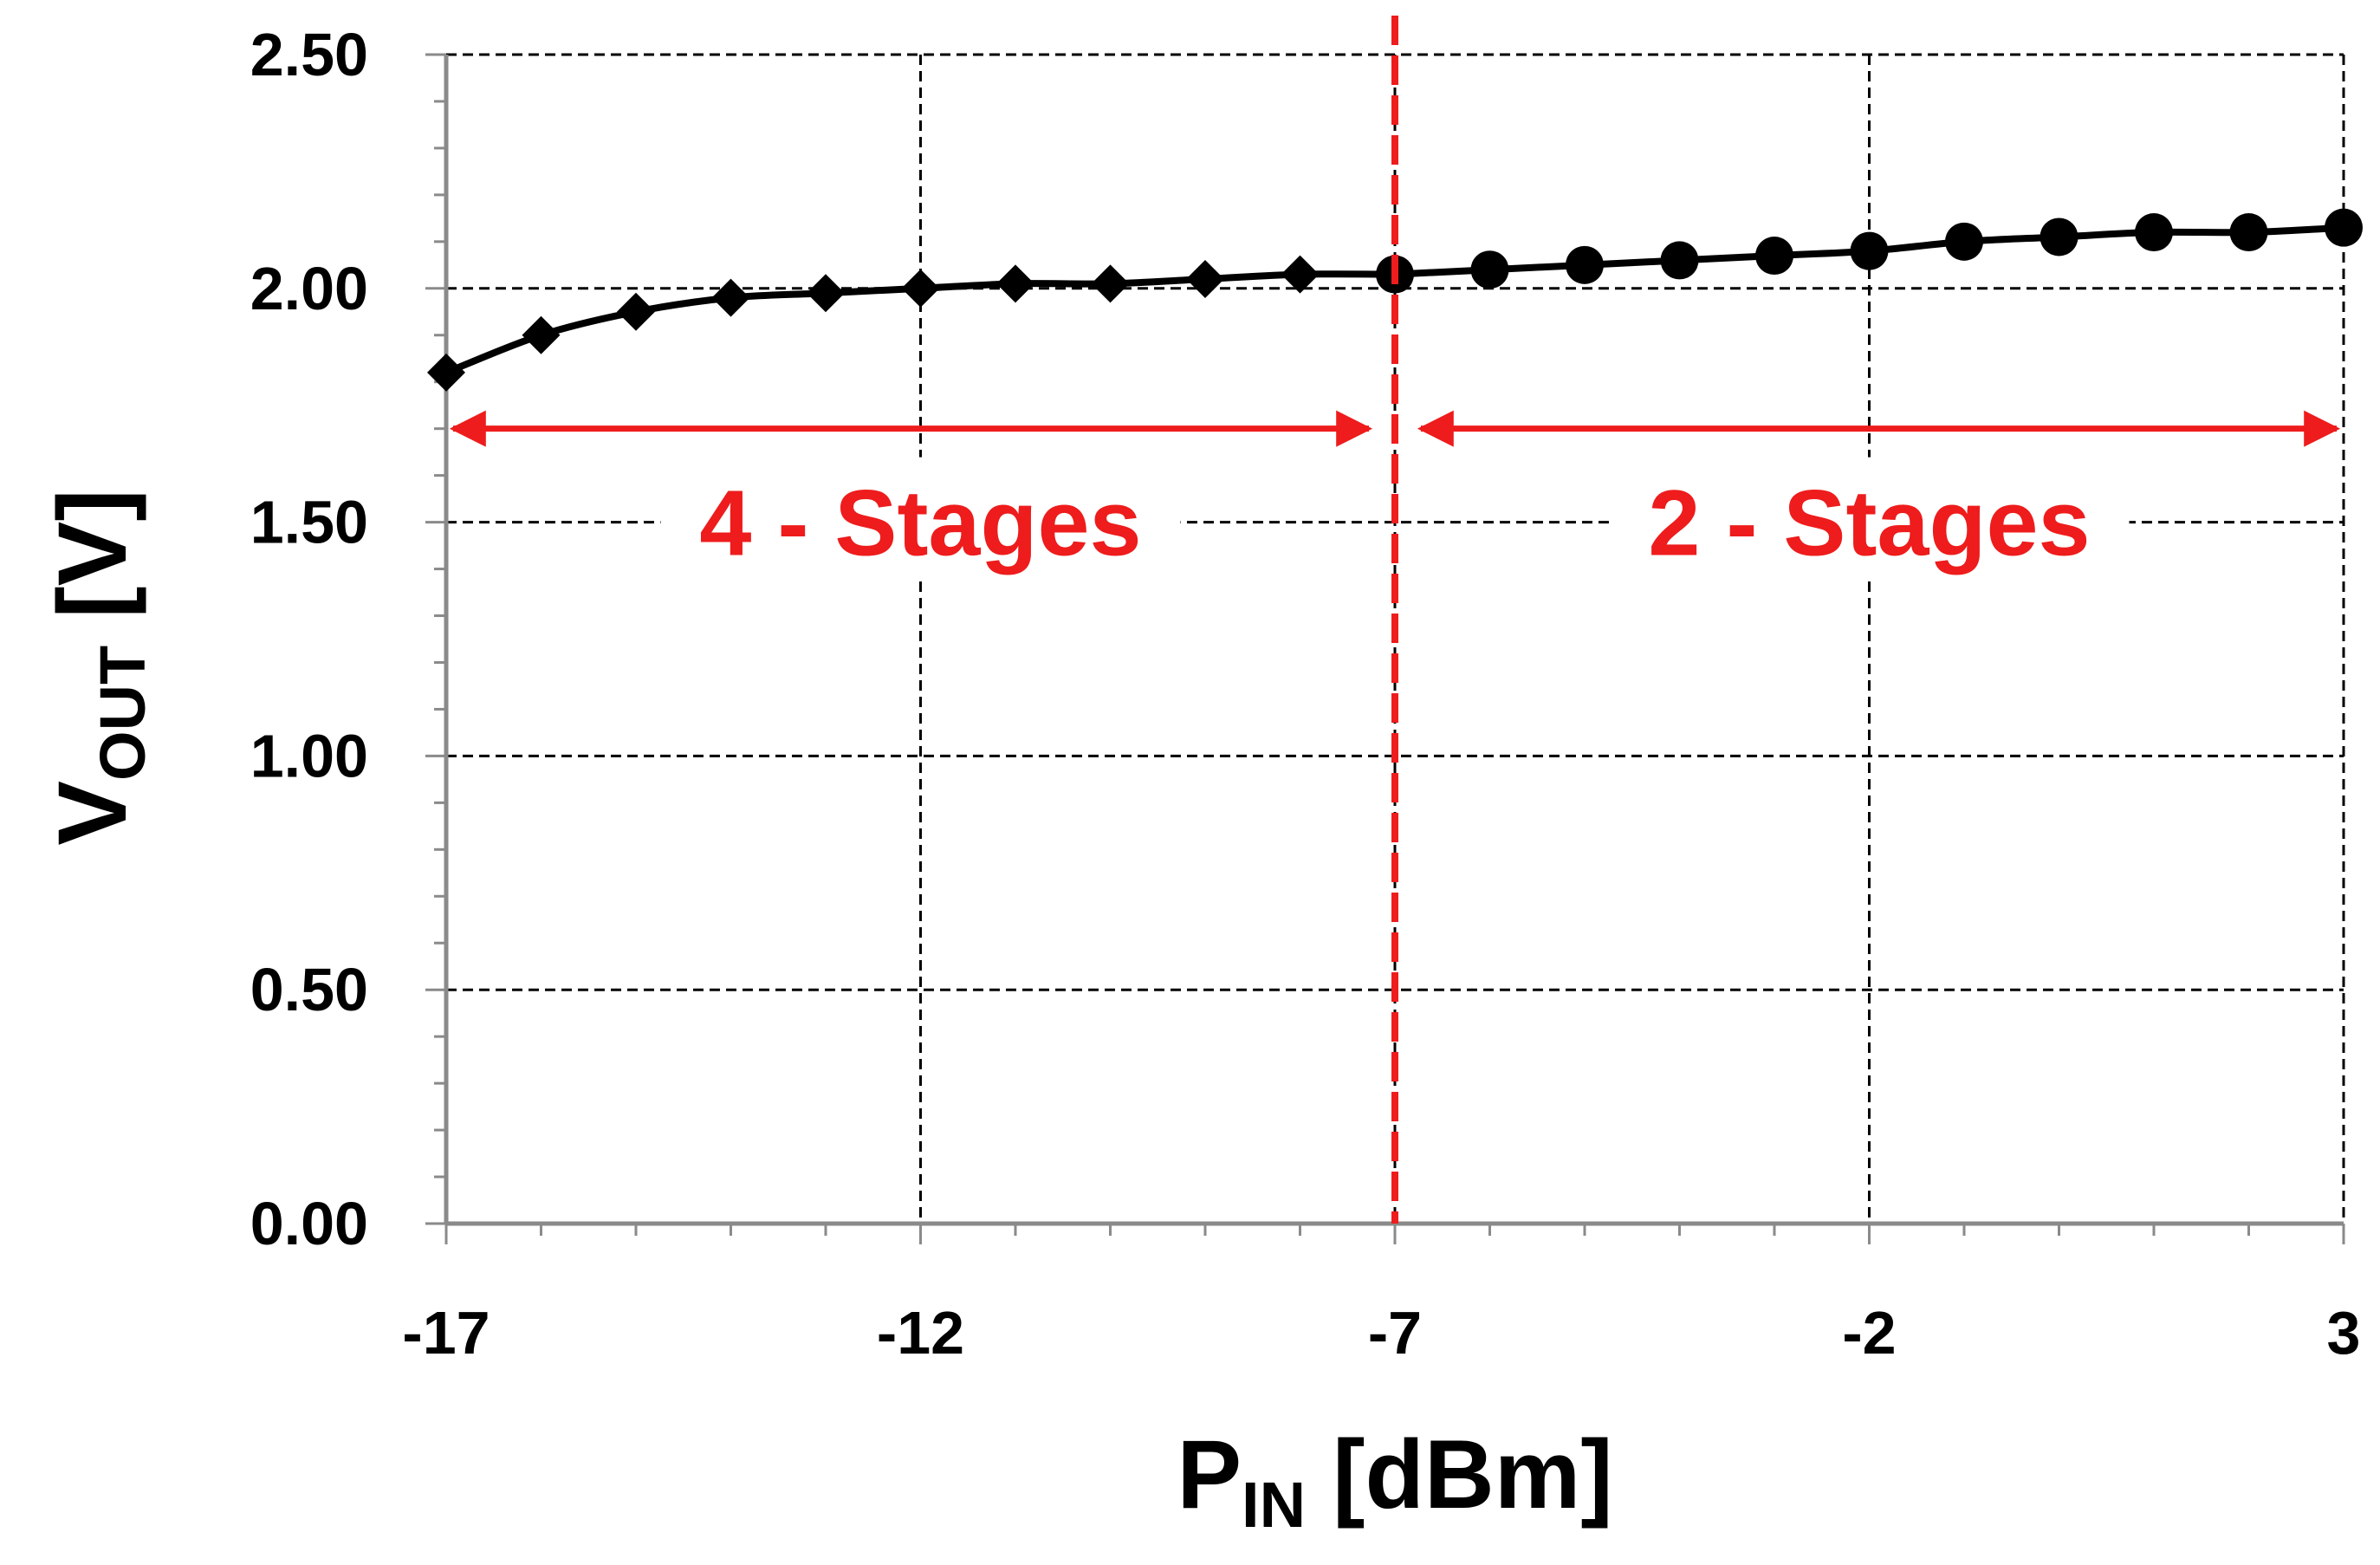 This screenshot has height=1565, width=2380. I want to click on x-axis-title-unit: [dBm], so click(1459, 1474).